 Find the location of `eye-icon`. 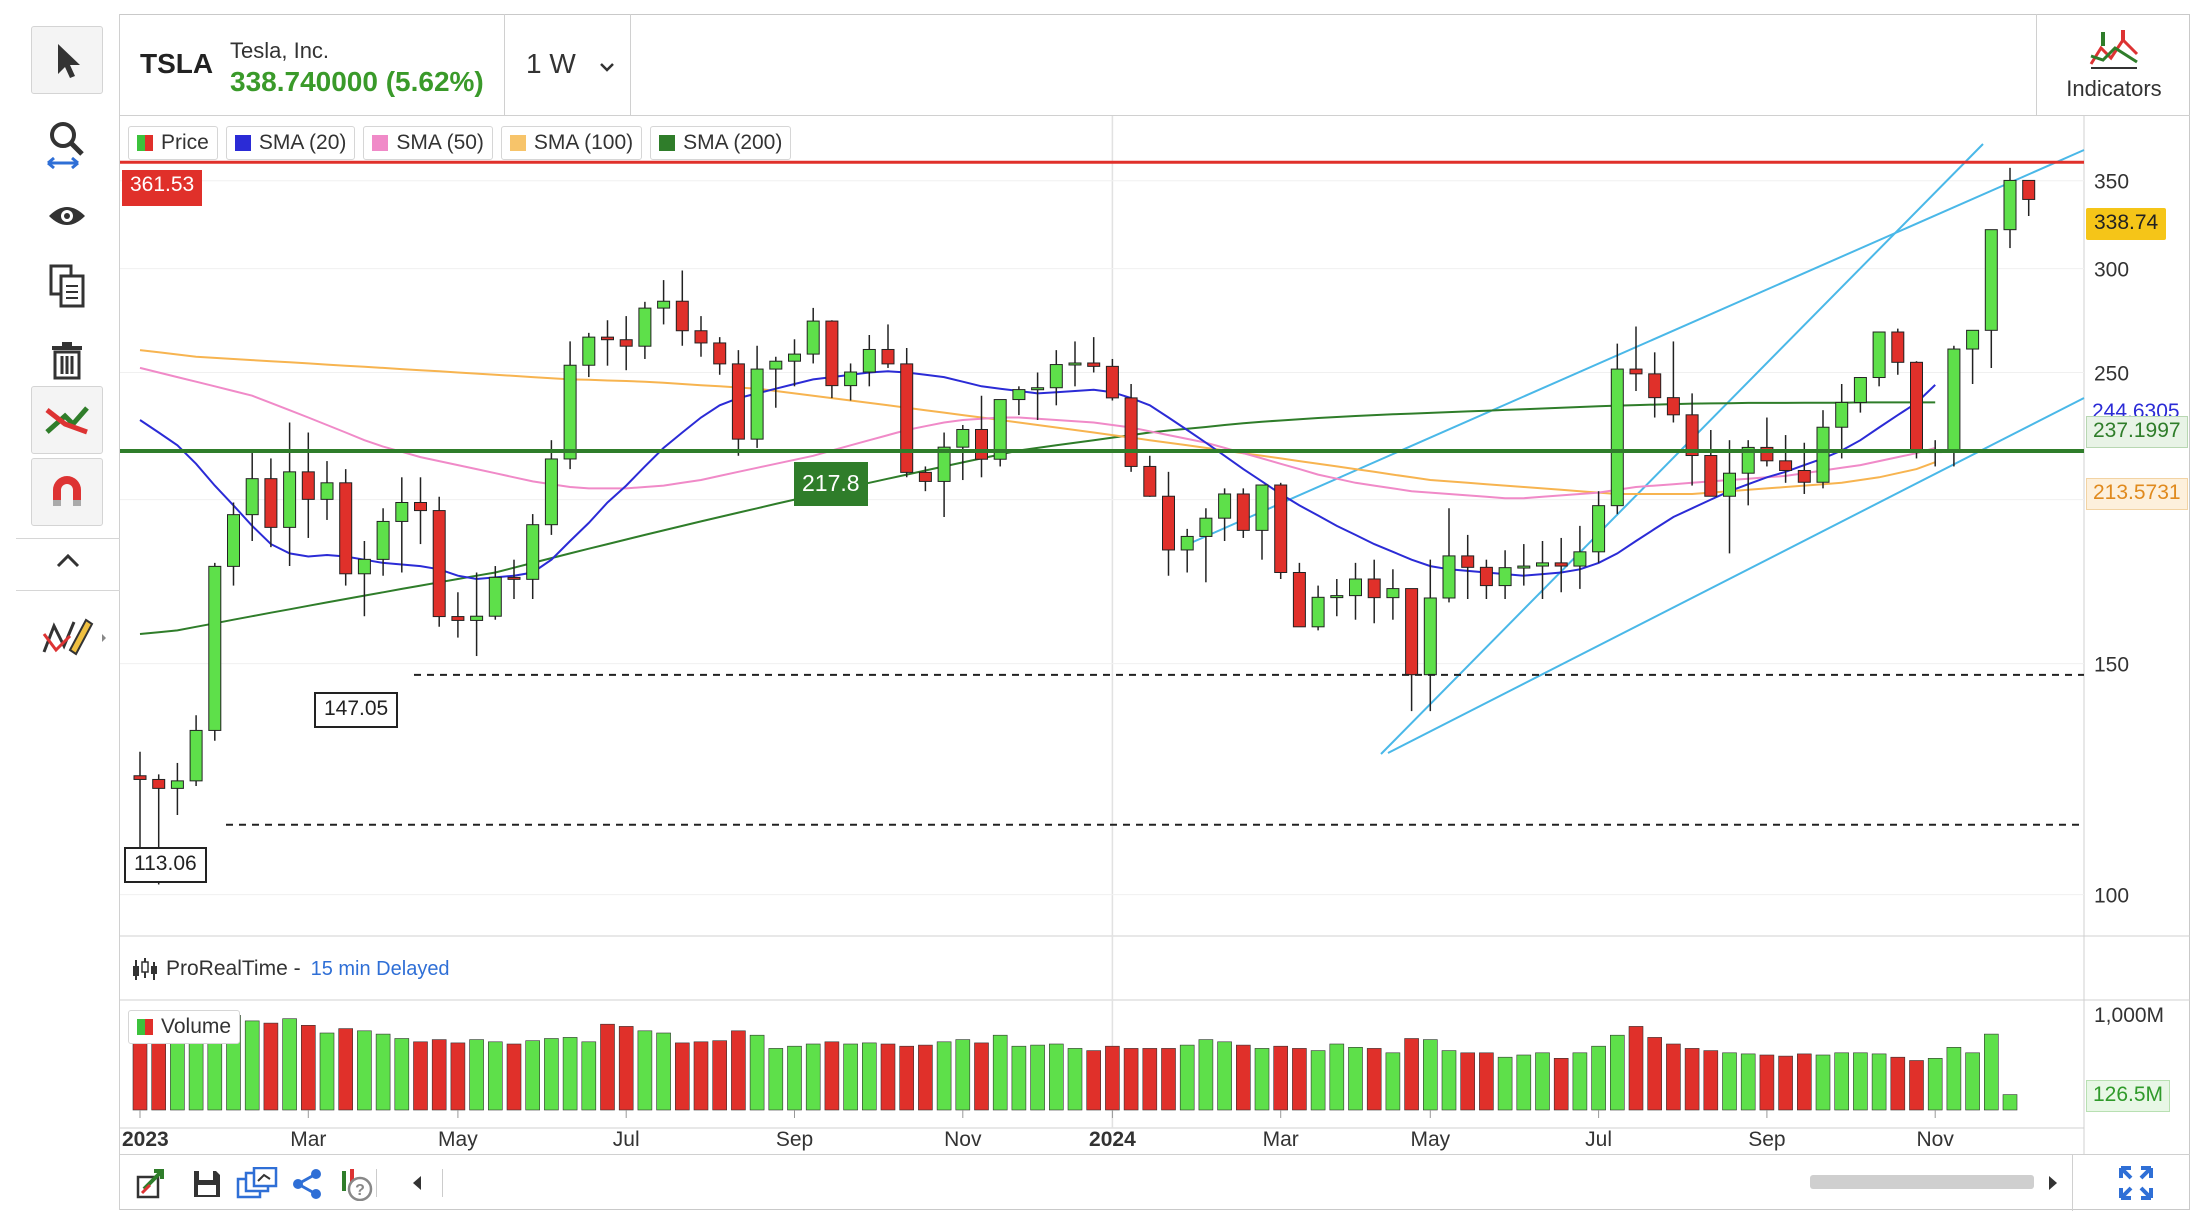

eye-icon is located at coordinates (67, 216).